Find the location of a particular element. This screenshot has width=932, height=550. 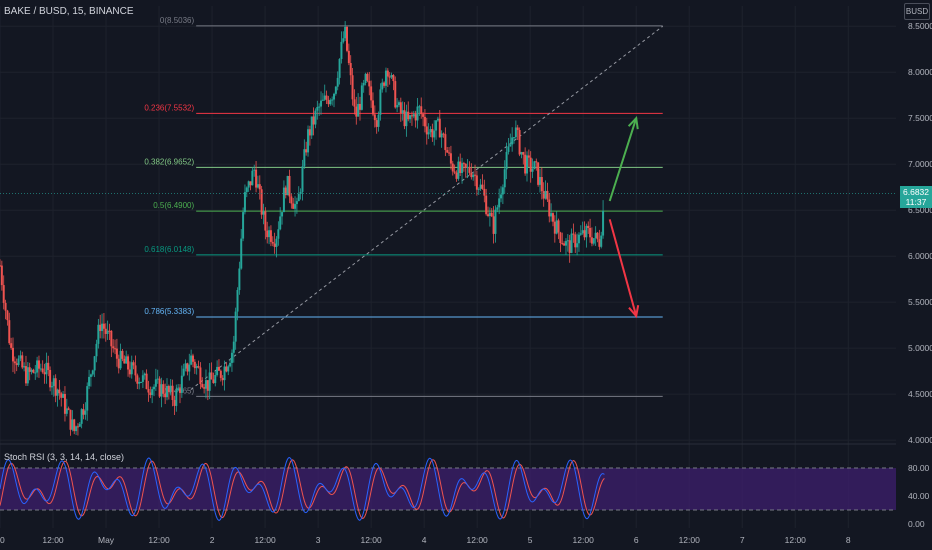

price-tick-label: 7.0000 is located at coordinates (920, 164).